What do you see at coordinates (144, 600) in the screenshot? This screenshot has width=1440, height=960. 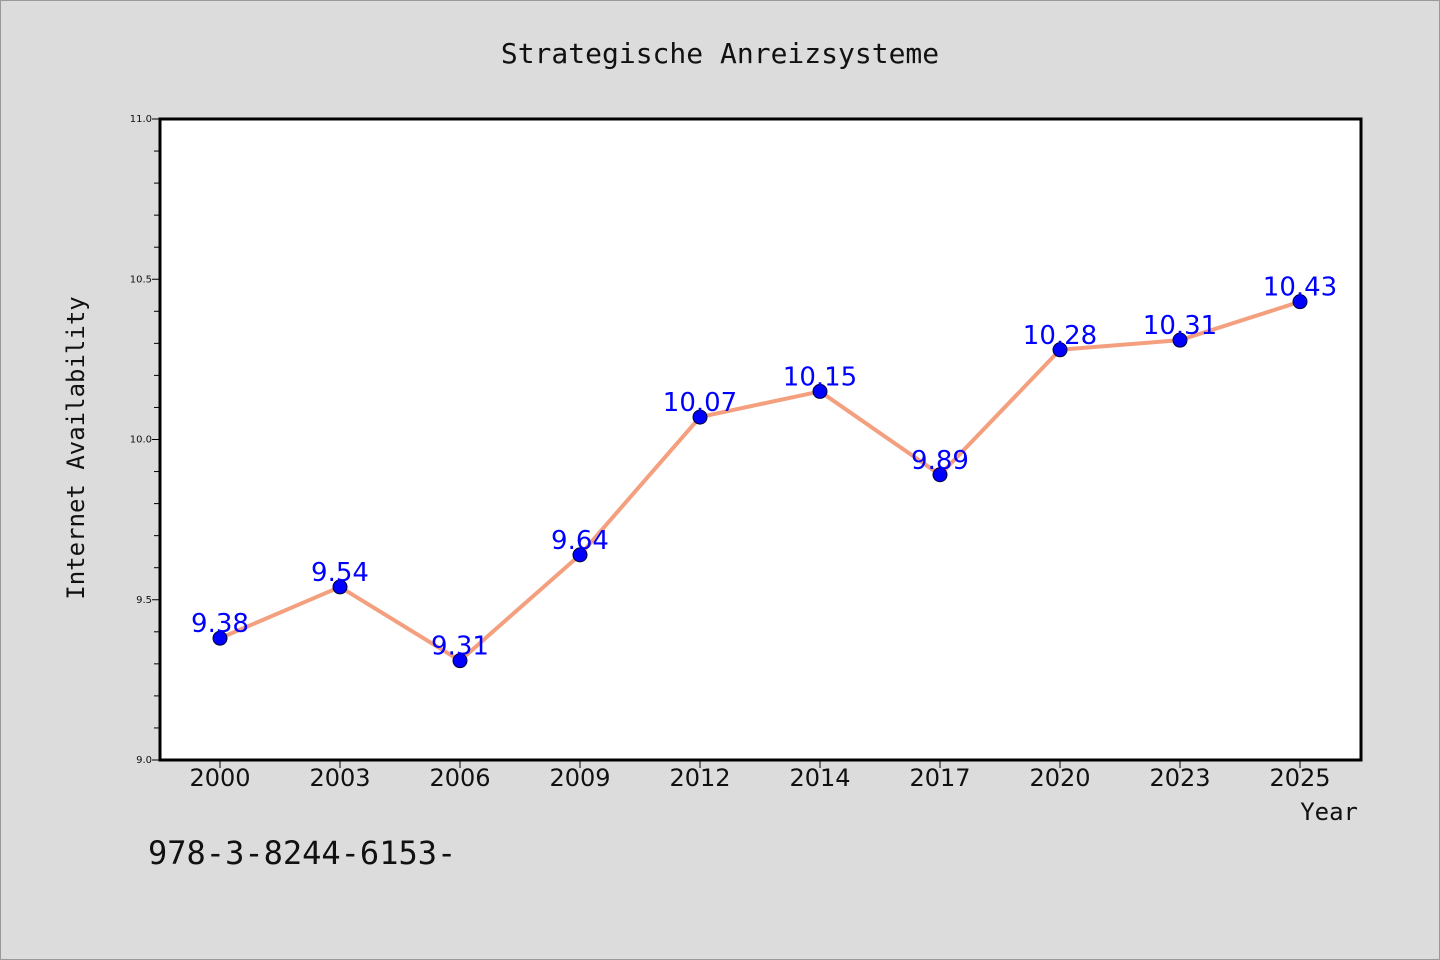 I see `y-tick-label: 9.5` at bounding box center [144, 600].